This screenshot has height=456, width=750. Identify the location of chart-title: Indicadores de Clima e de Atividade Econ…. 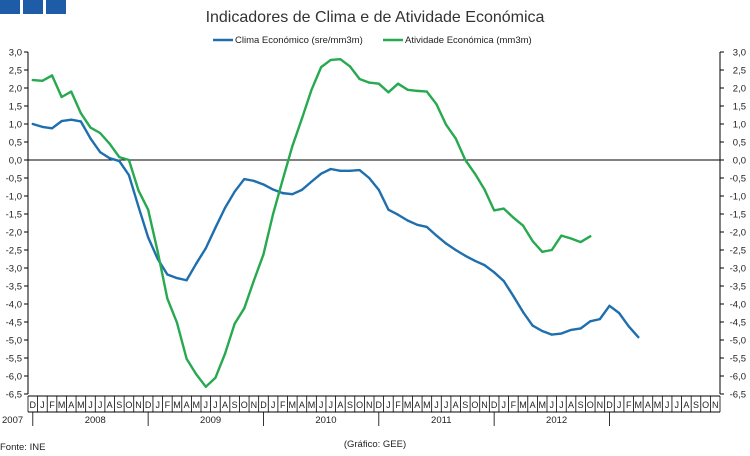
(375, 17).